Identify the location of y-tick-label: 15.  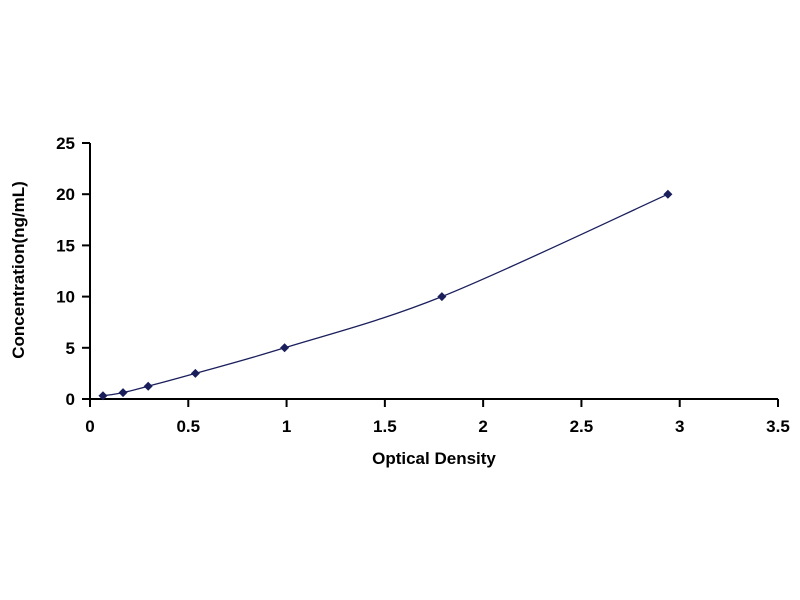
(65, 245).